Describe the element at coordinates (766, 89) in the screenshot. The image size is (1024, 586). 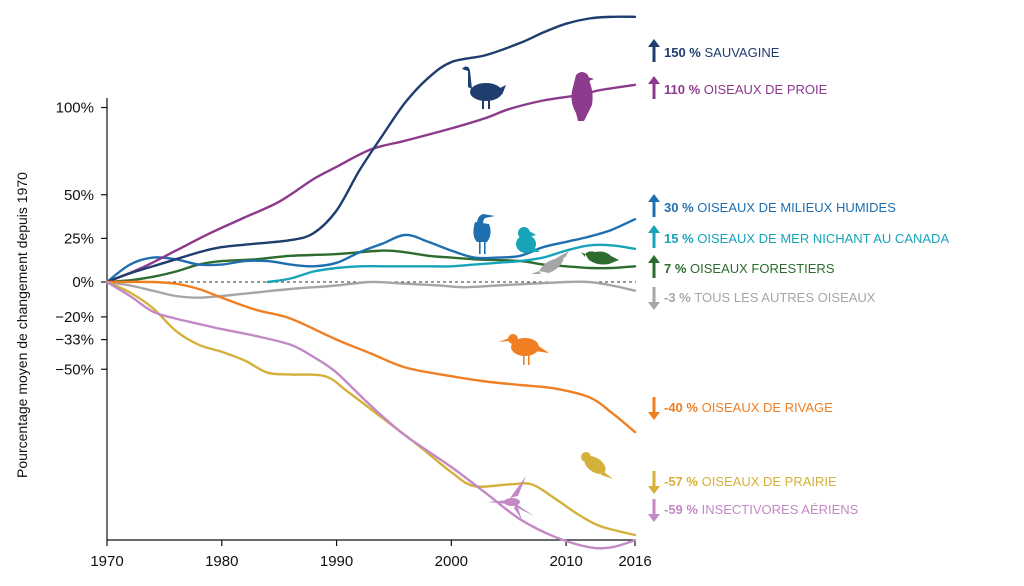
I see `series-name: OISEAUX DE PROIE` at that location.